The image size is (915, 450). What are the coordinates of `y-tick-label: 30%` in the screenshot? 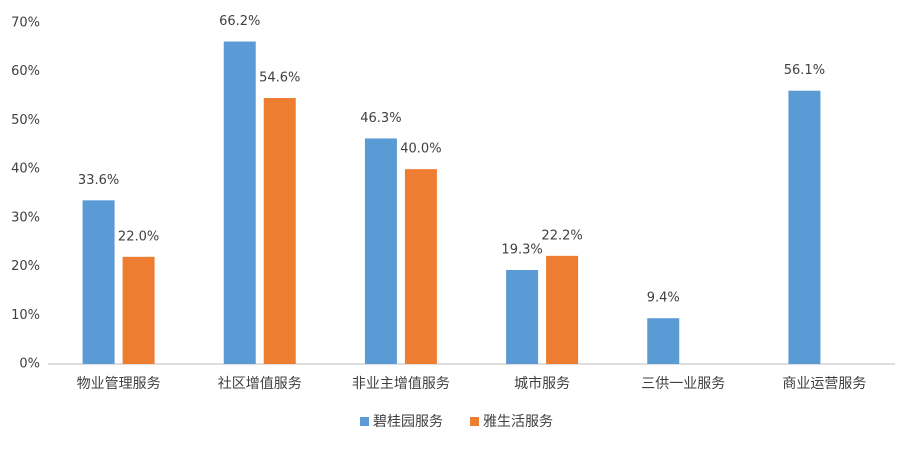 It's located at (25, 217).